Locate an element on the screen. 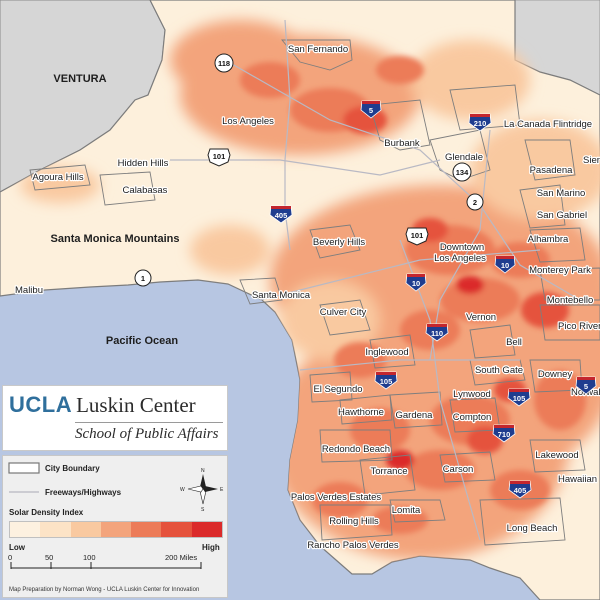 This screenshot has width=600, height=600. sr-2-shield: 2 is located at coordinates (475, 202).